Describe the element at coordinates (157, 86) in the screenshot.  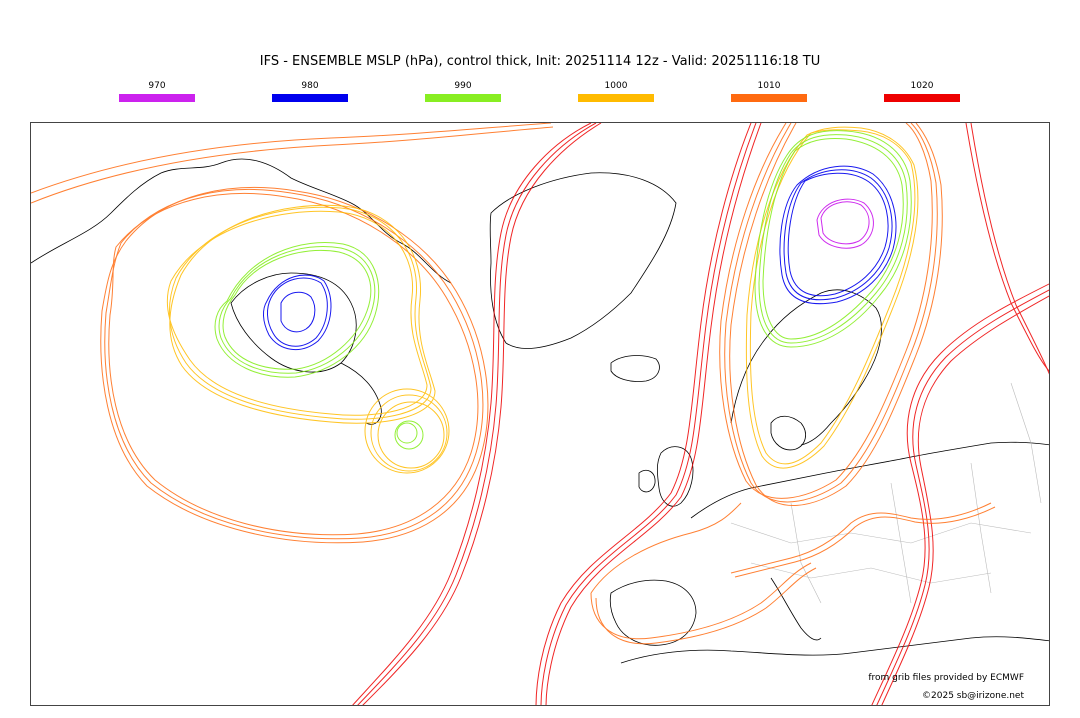
I see `legend-label: 970` at that location.